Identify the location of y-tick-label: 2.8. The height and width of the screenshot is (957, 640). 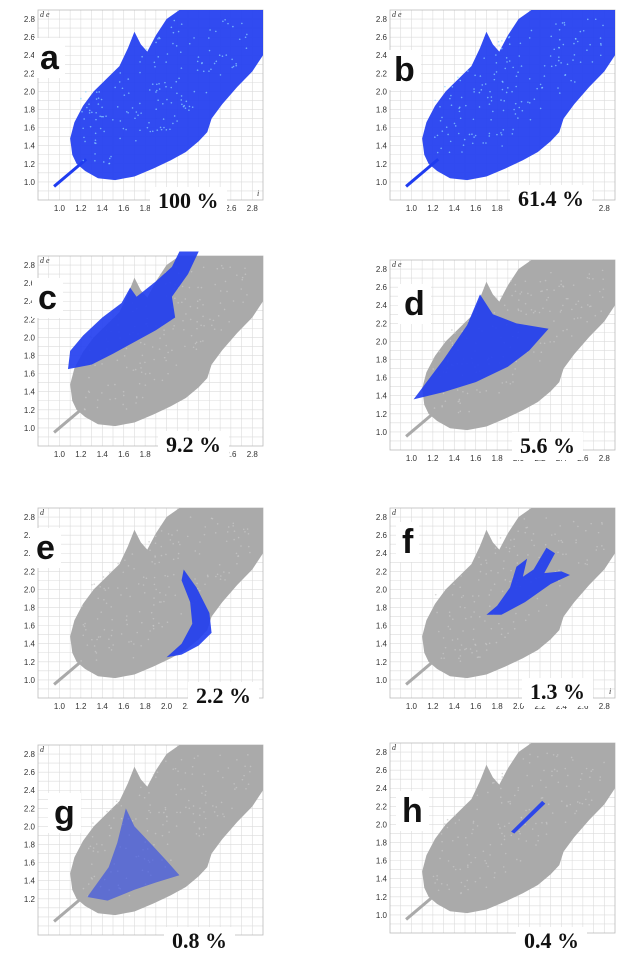
(30, 754).